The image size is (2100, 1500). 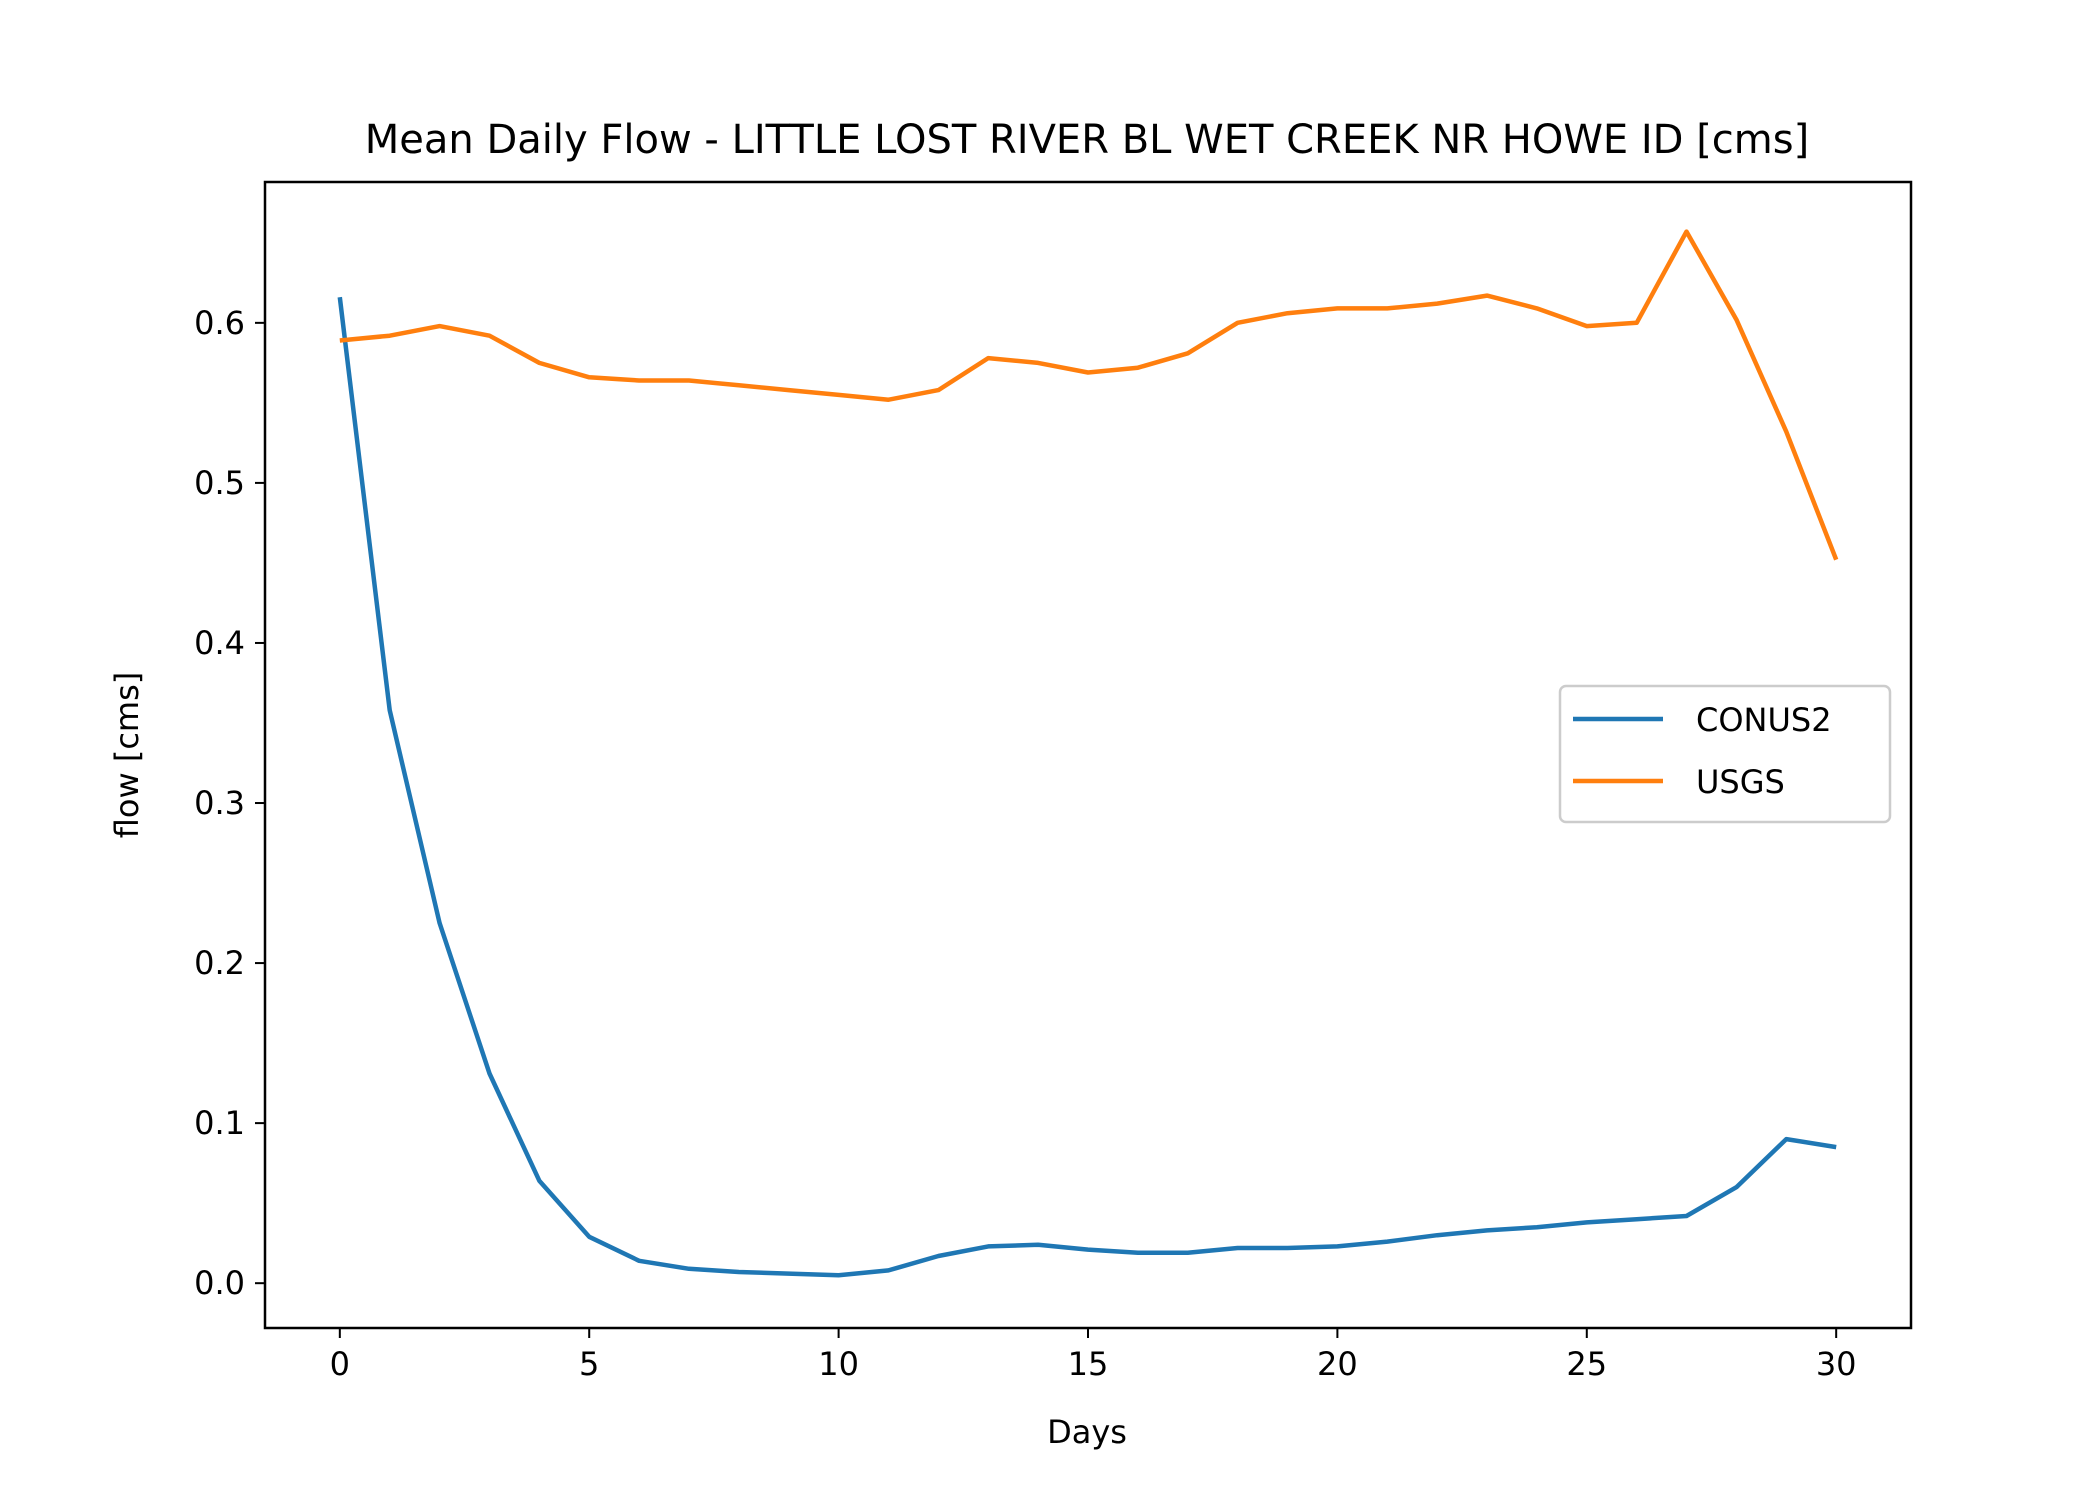 What do you see at coordinates (1836, 1364) in the screenshot?
I see `x-tick-label: 30` at bounding box center [1836, 1364].